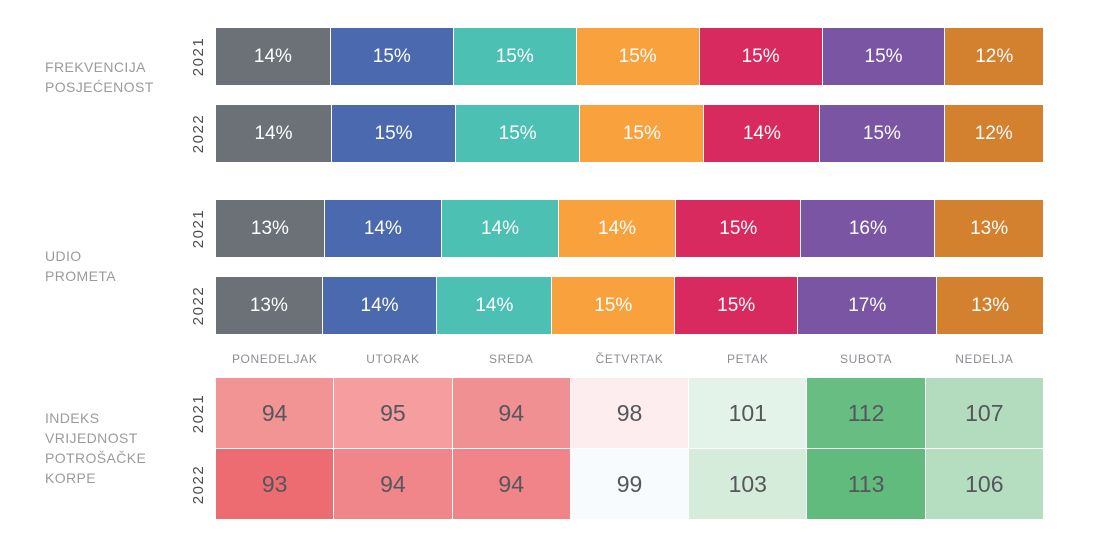  Describe the element at coordinates (379, 305) in the screenshot. I see `bar-segment-utorak-2022: 14%` at that location.